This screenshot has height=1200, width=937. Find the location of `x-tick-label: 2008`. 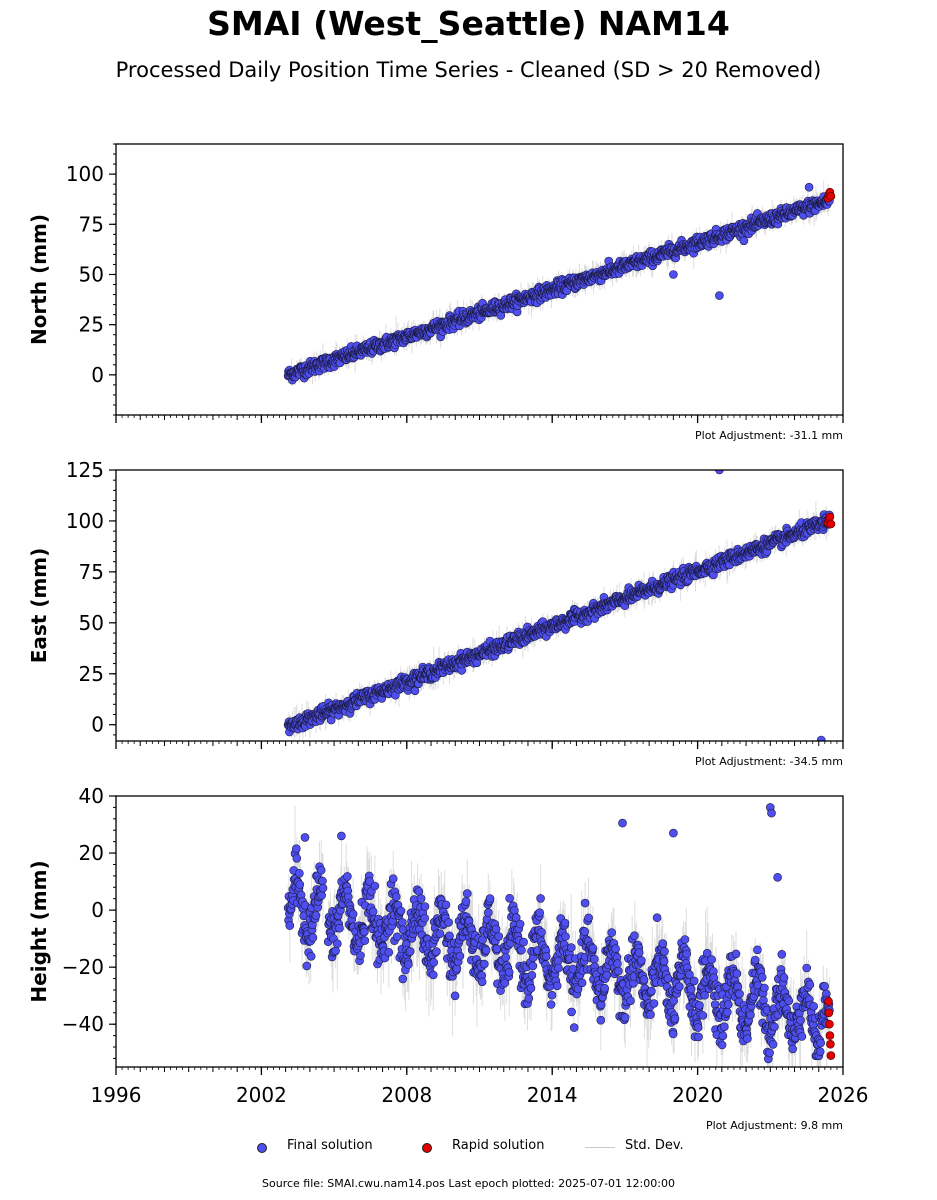

x-tick-label: 2008 is located at coordinates (406, 1095).